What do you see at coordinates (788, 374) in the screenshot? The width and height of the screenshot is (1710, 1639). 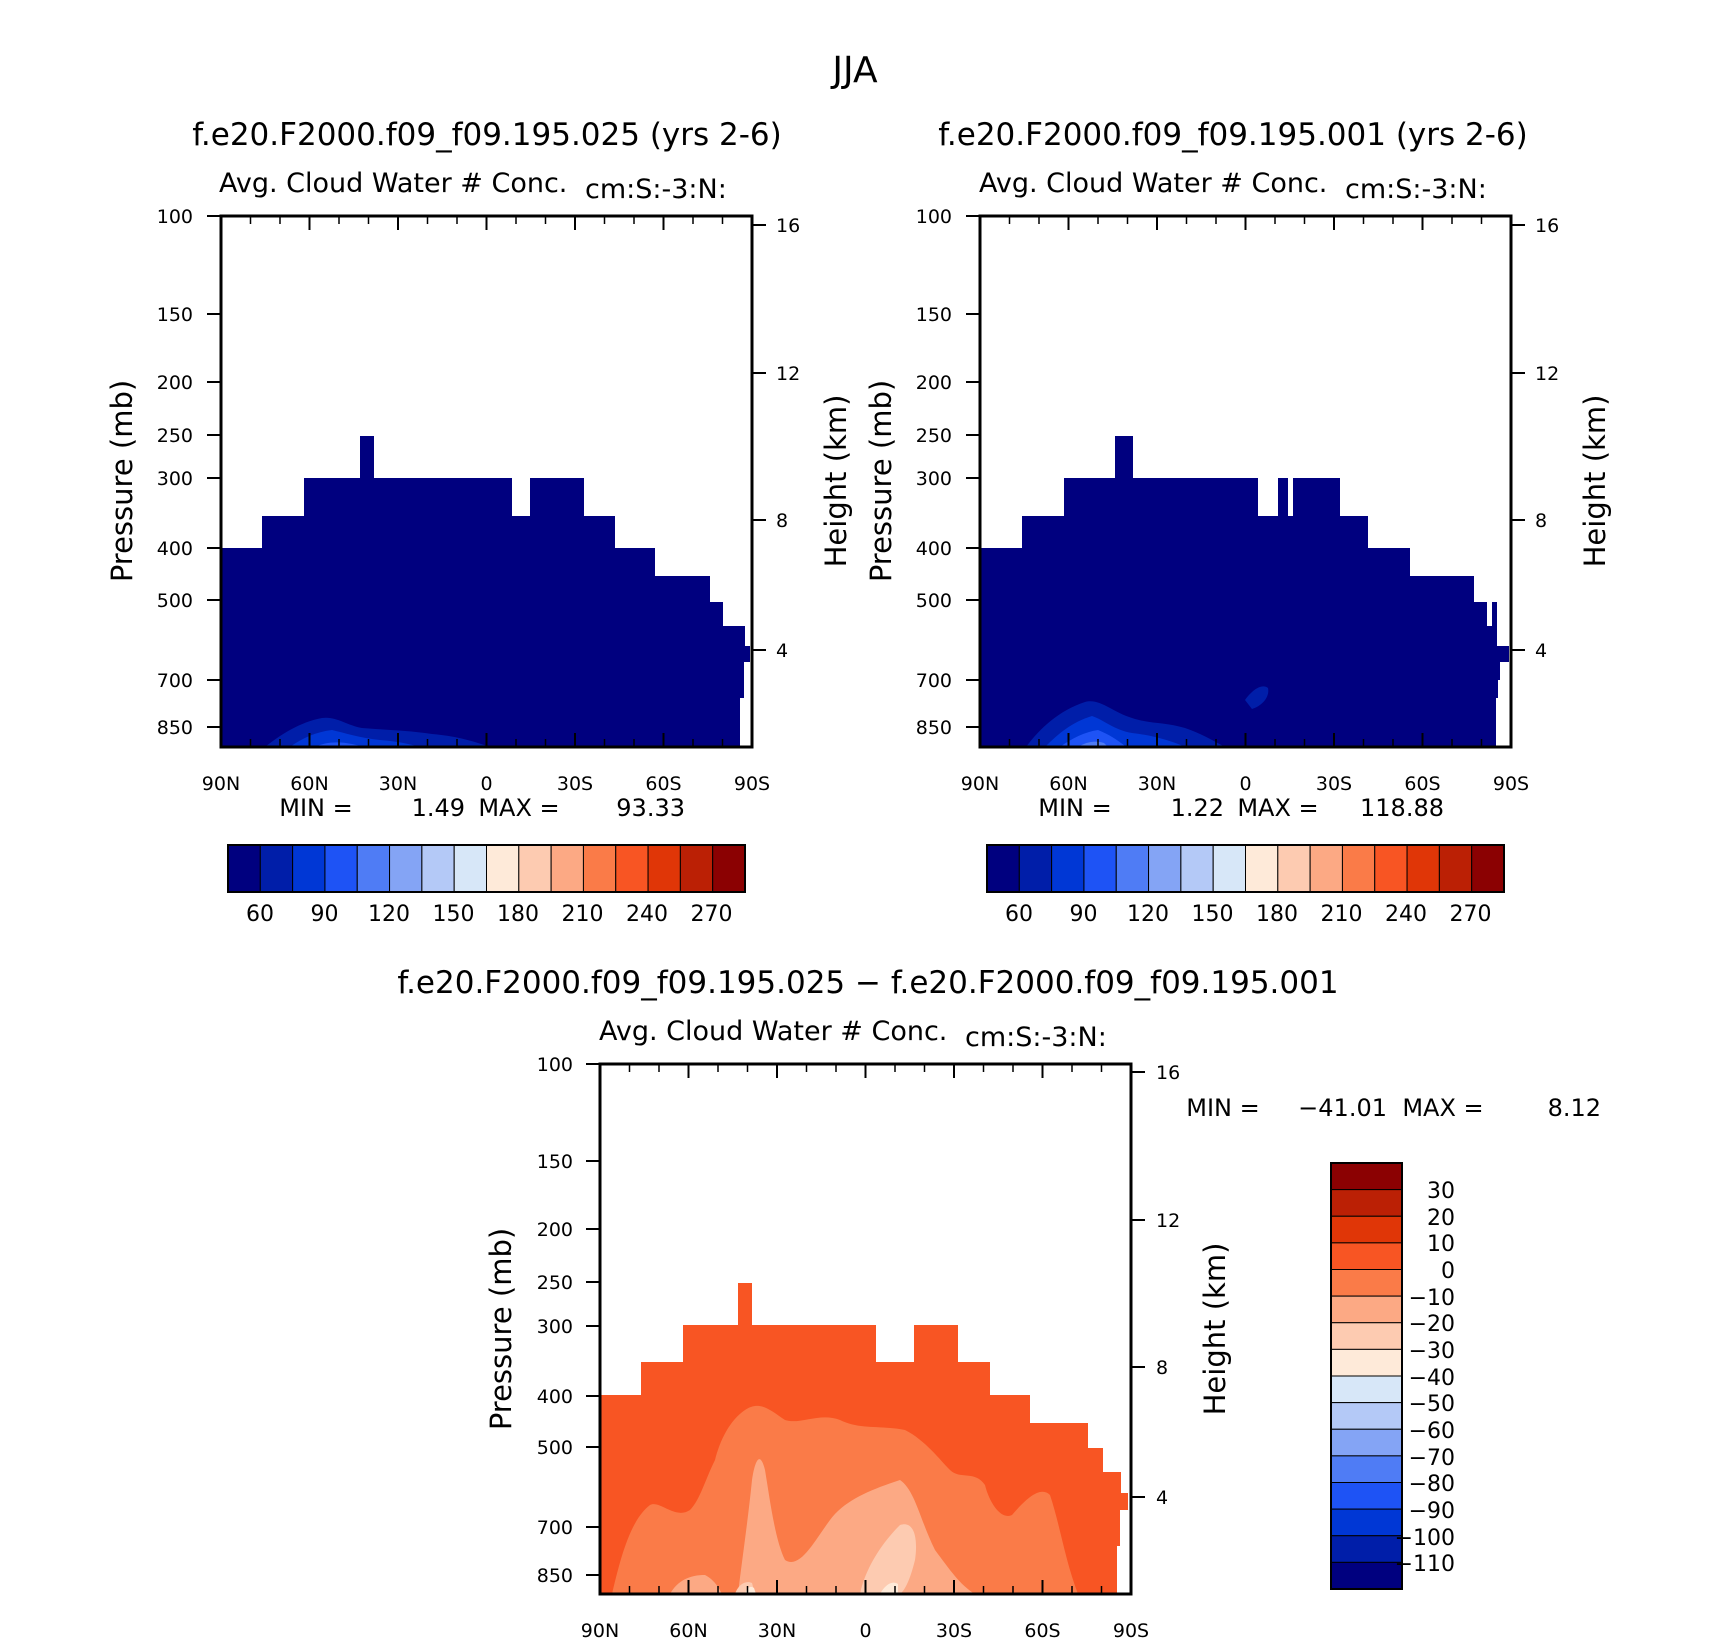 I see `panel-a-y2tick-label: 12` at bounding box center [788, 374].